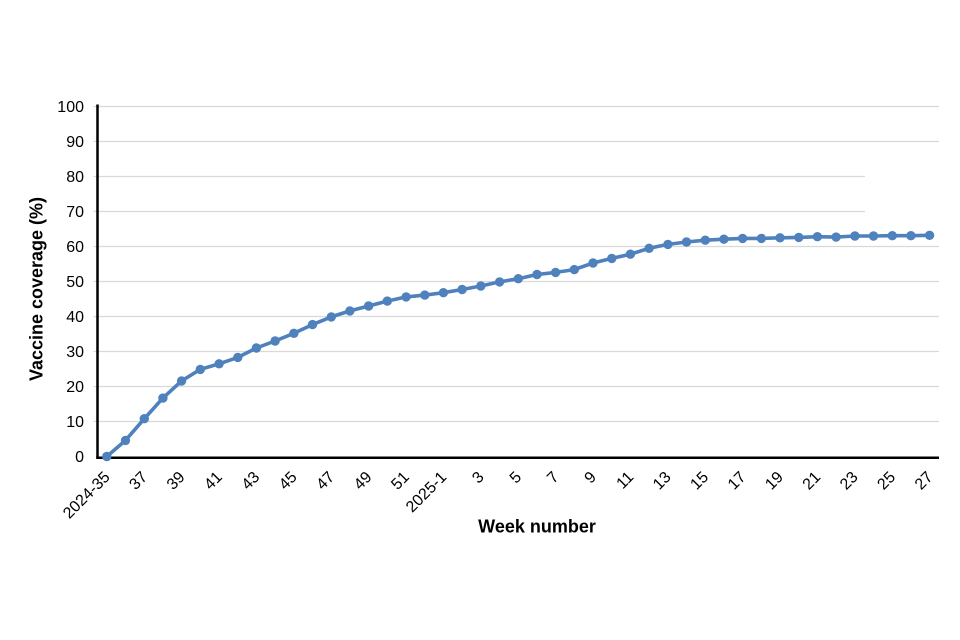 This screenshot has height=640, width=960. I want to click on y-tick-label: 20, so click(75, 387).